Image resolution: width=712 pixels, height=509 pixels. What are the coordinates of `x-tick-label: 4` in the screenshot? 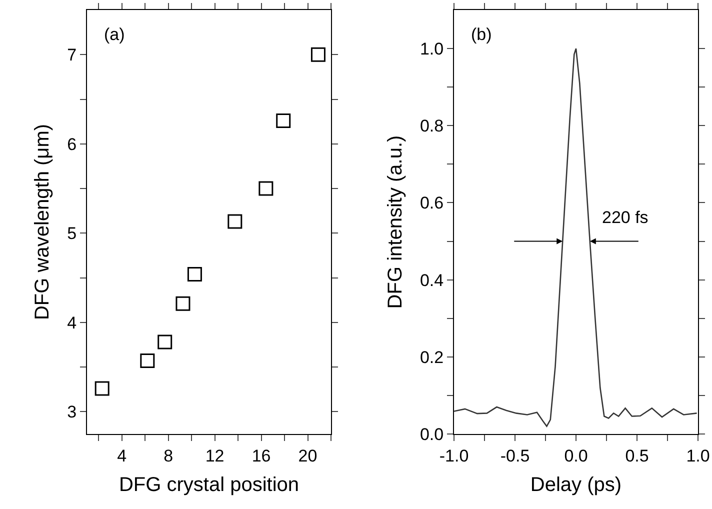 It's located at (122, 456).